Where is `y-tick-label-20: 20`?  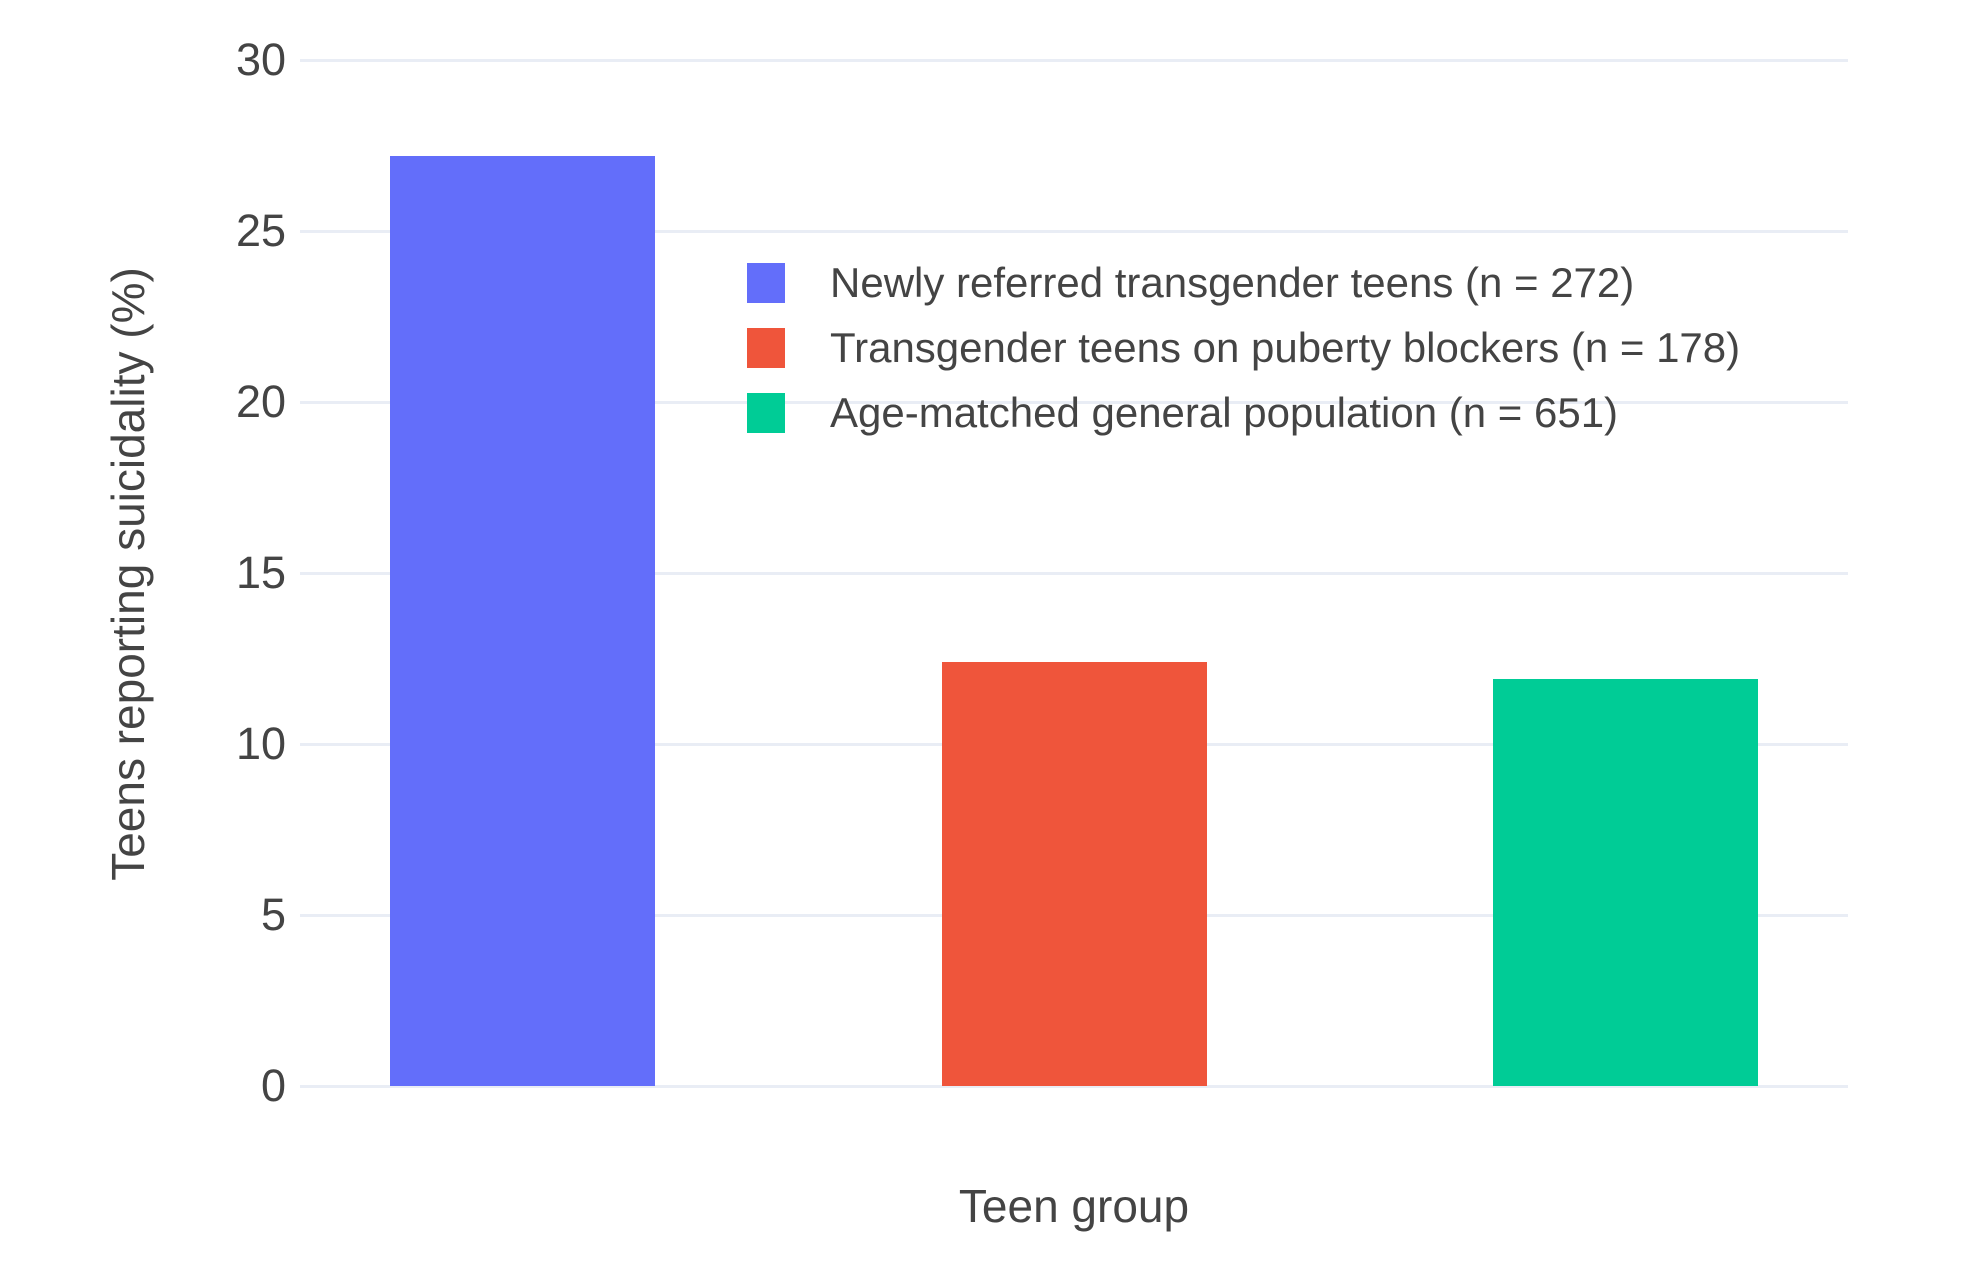 y-tick-label-20: 20 is located at coordinates (260, 401).